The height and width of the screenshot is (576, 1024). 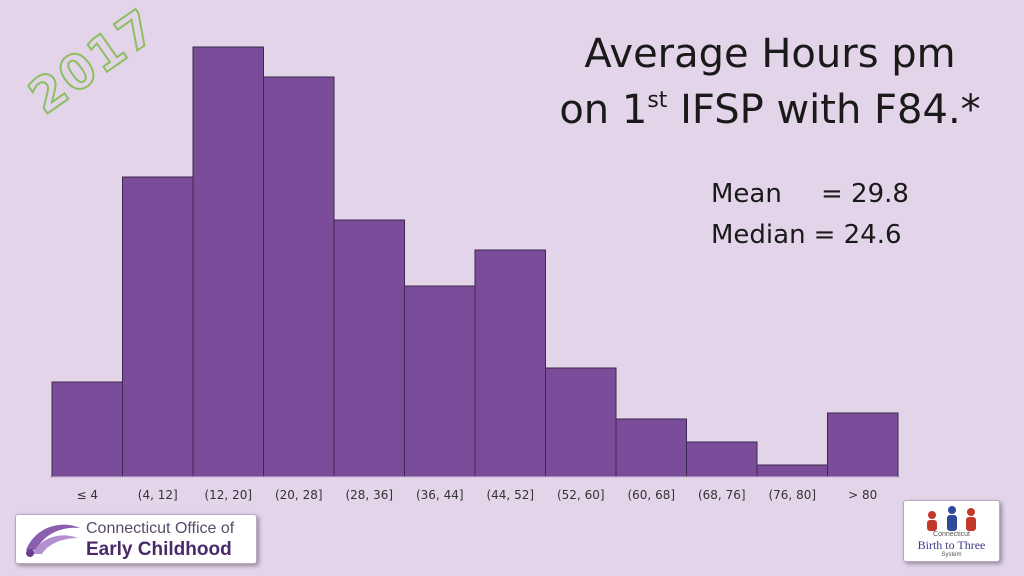 I want to click on x-tick-label: (36, 44], so click(x=440, y=495).